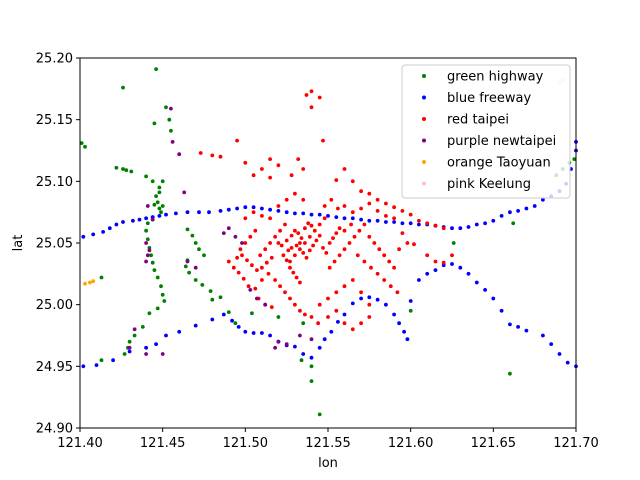 This screenshot has width=640, height=480. Describe the element at coordinates (478, 120) in the screenshot. I see `legend-entry: red taipei` at that location.